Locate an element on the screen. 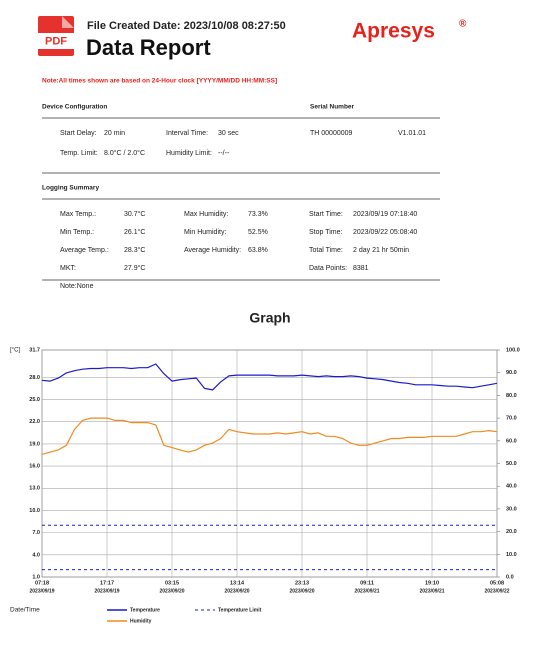  y-tick-label: 22.0 is located at coordinates (34, 422).